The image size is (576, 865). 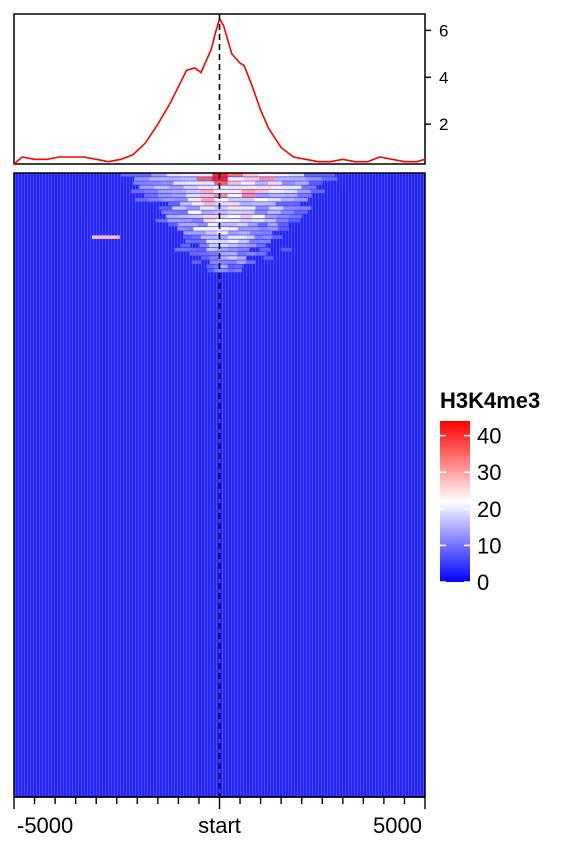 I want to click on legend-title: H3K4me3, so click(x=490, y=400).